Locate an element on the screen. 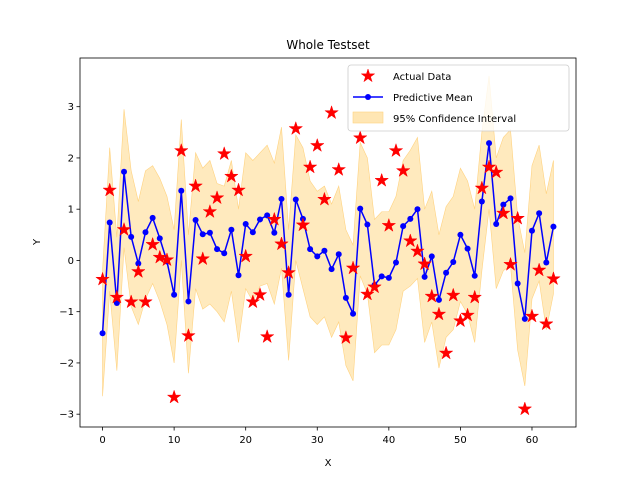 The height and width of the screenshot is (480, 640). legend-ci-label: 95% Confidence Interval is located at coordinates (454, 119).